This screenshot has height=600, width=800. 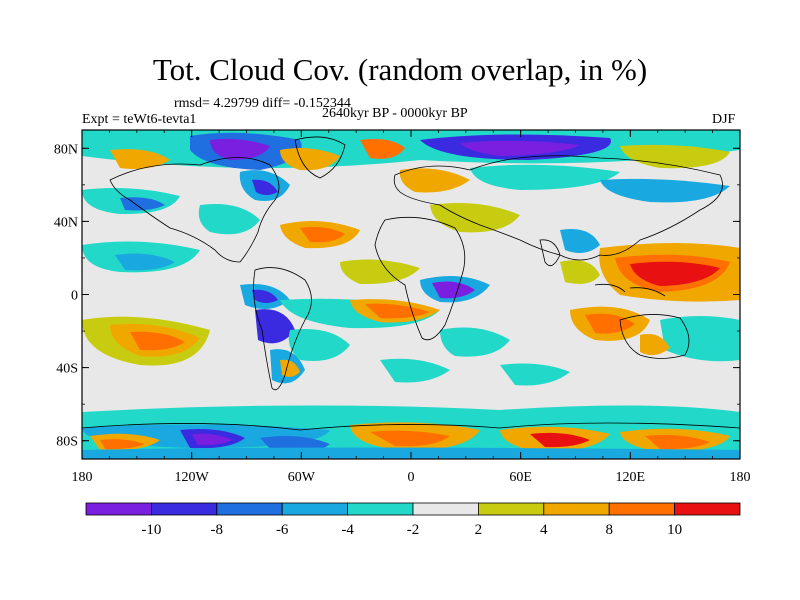 I want to click on period-label: 2640kyr BP - 0000kyr BP, so click(x=395, y=113).